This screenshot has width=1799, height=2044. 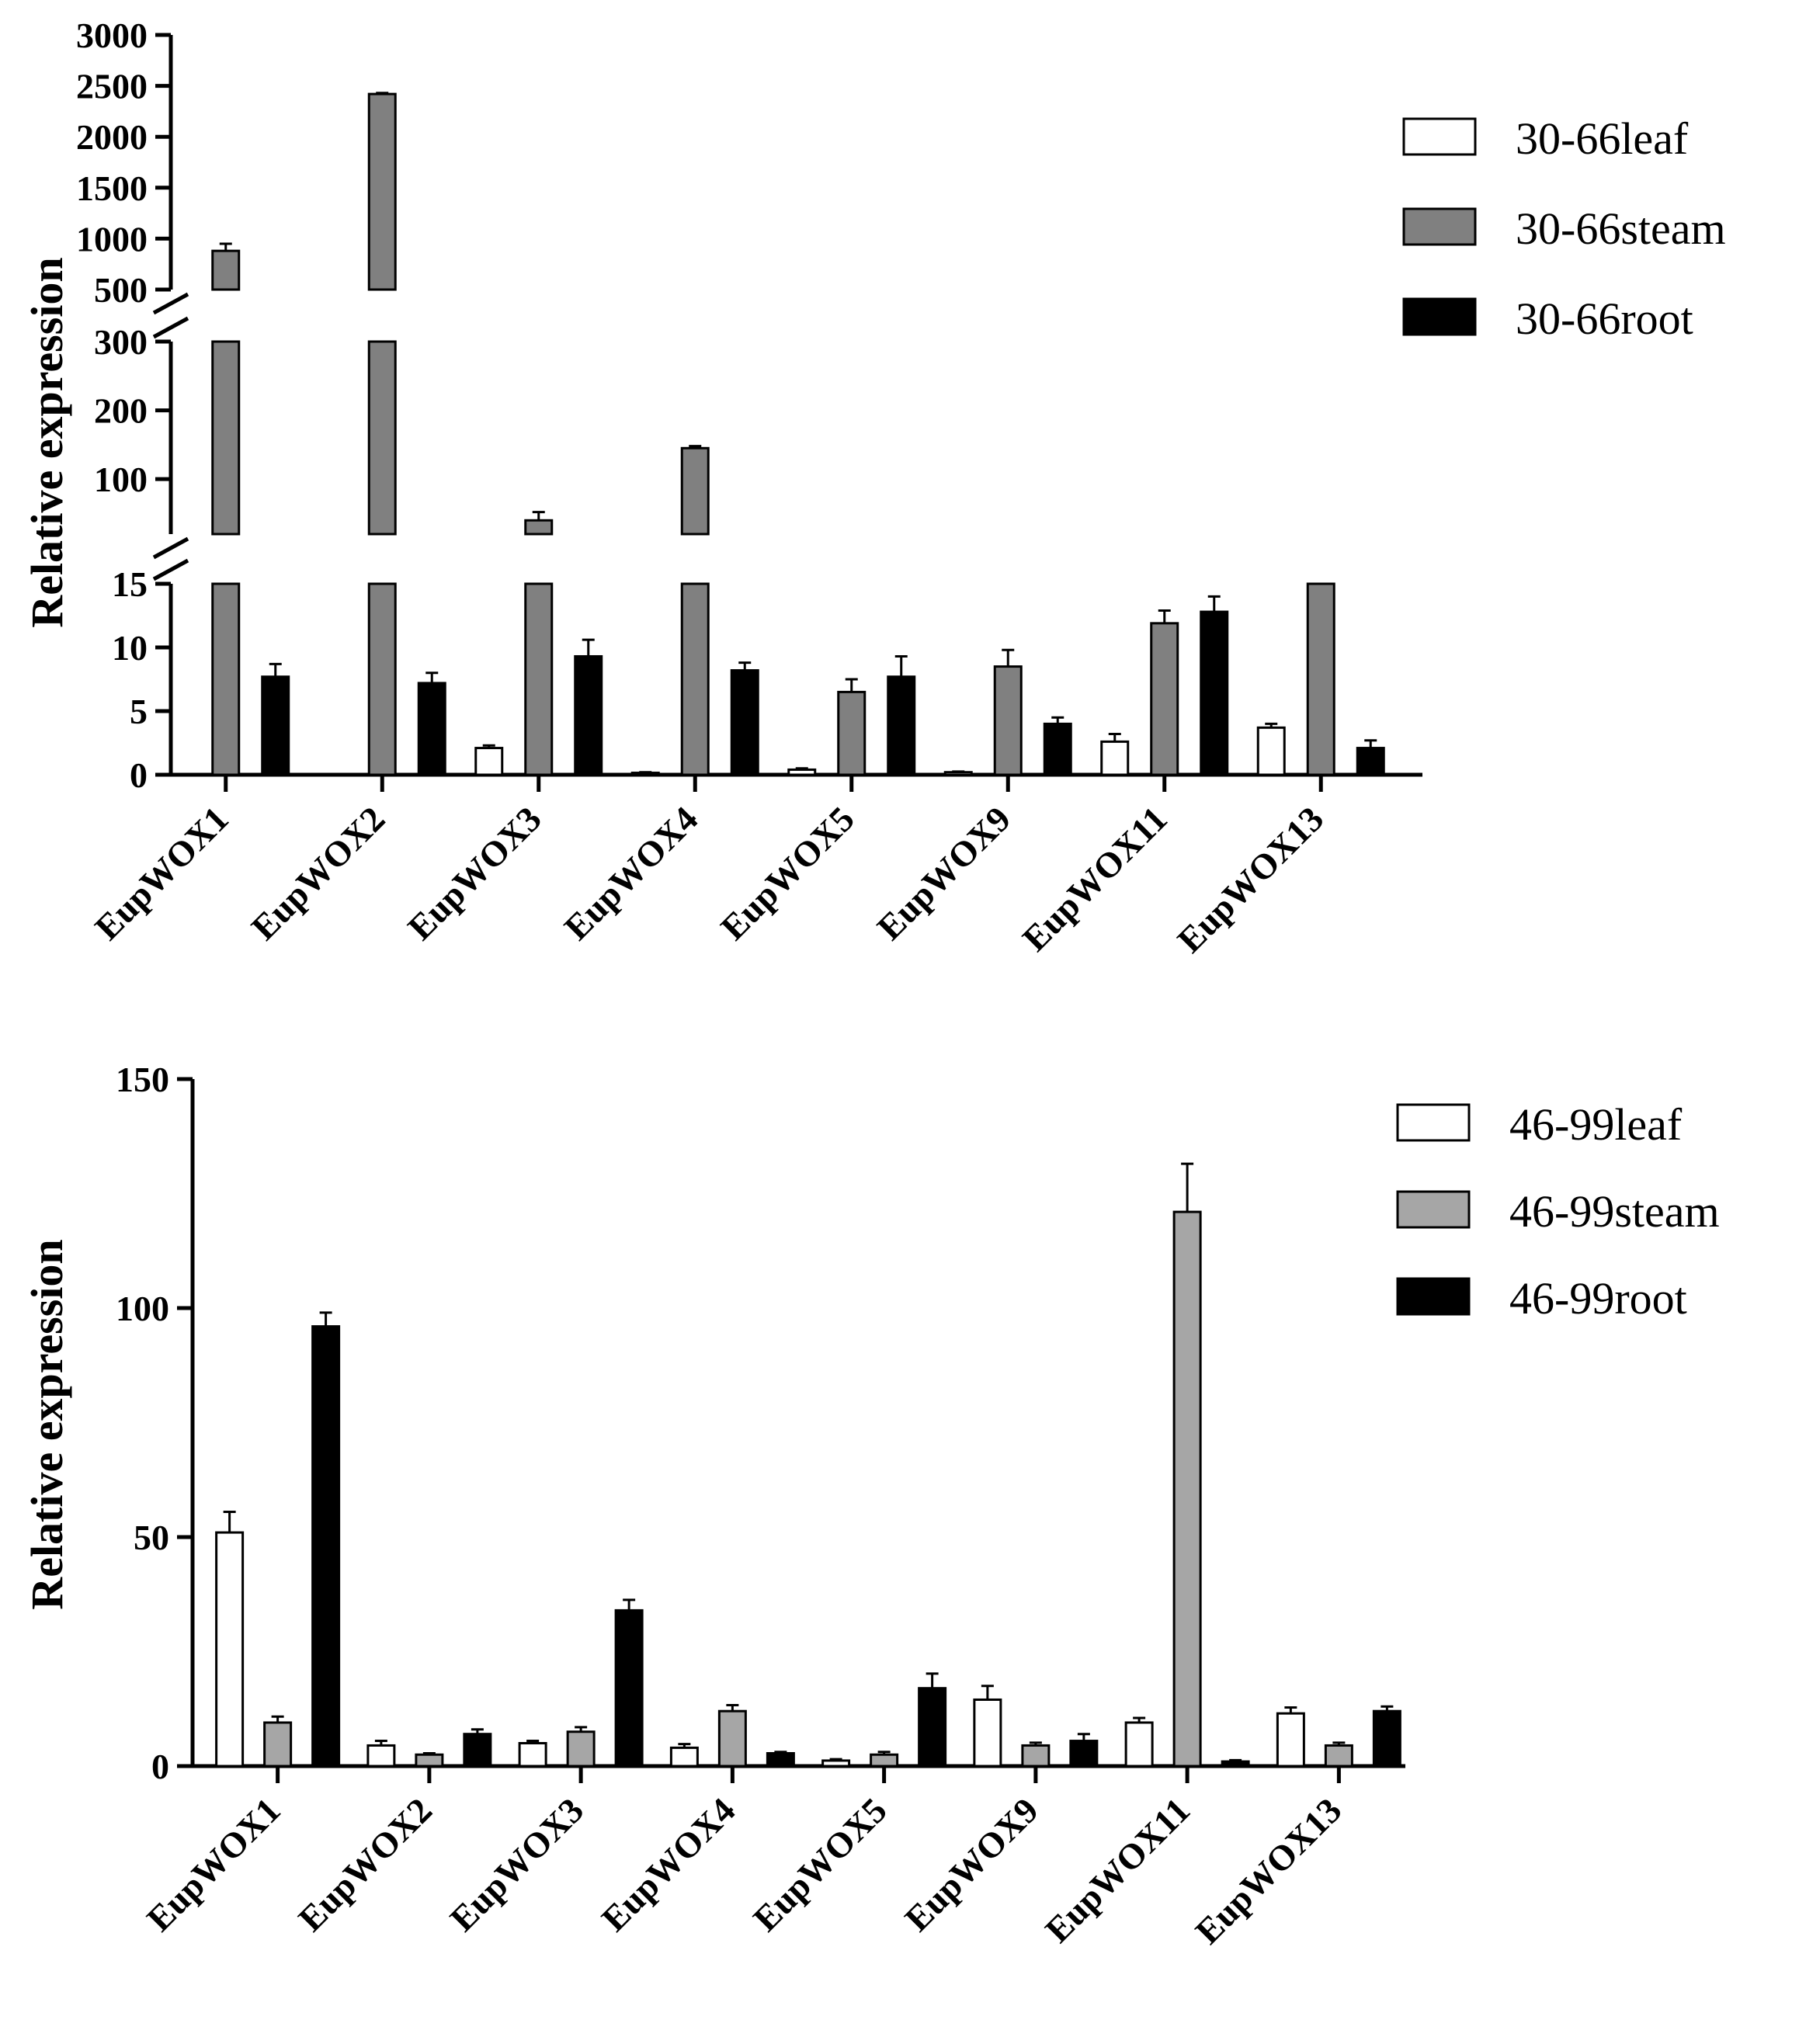 What do you see at coordinates (836, 1764) in the screenshot?
I see `bar-46-99leaf-EupWOX5` at bounding box center [836, 1764].